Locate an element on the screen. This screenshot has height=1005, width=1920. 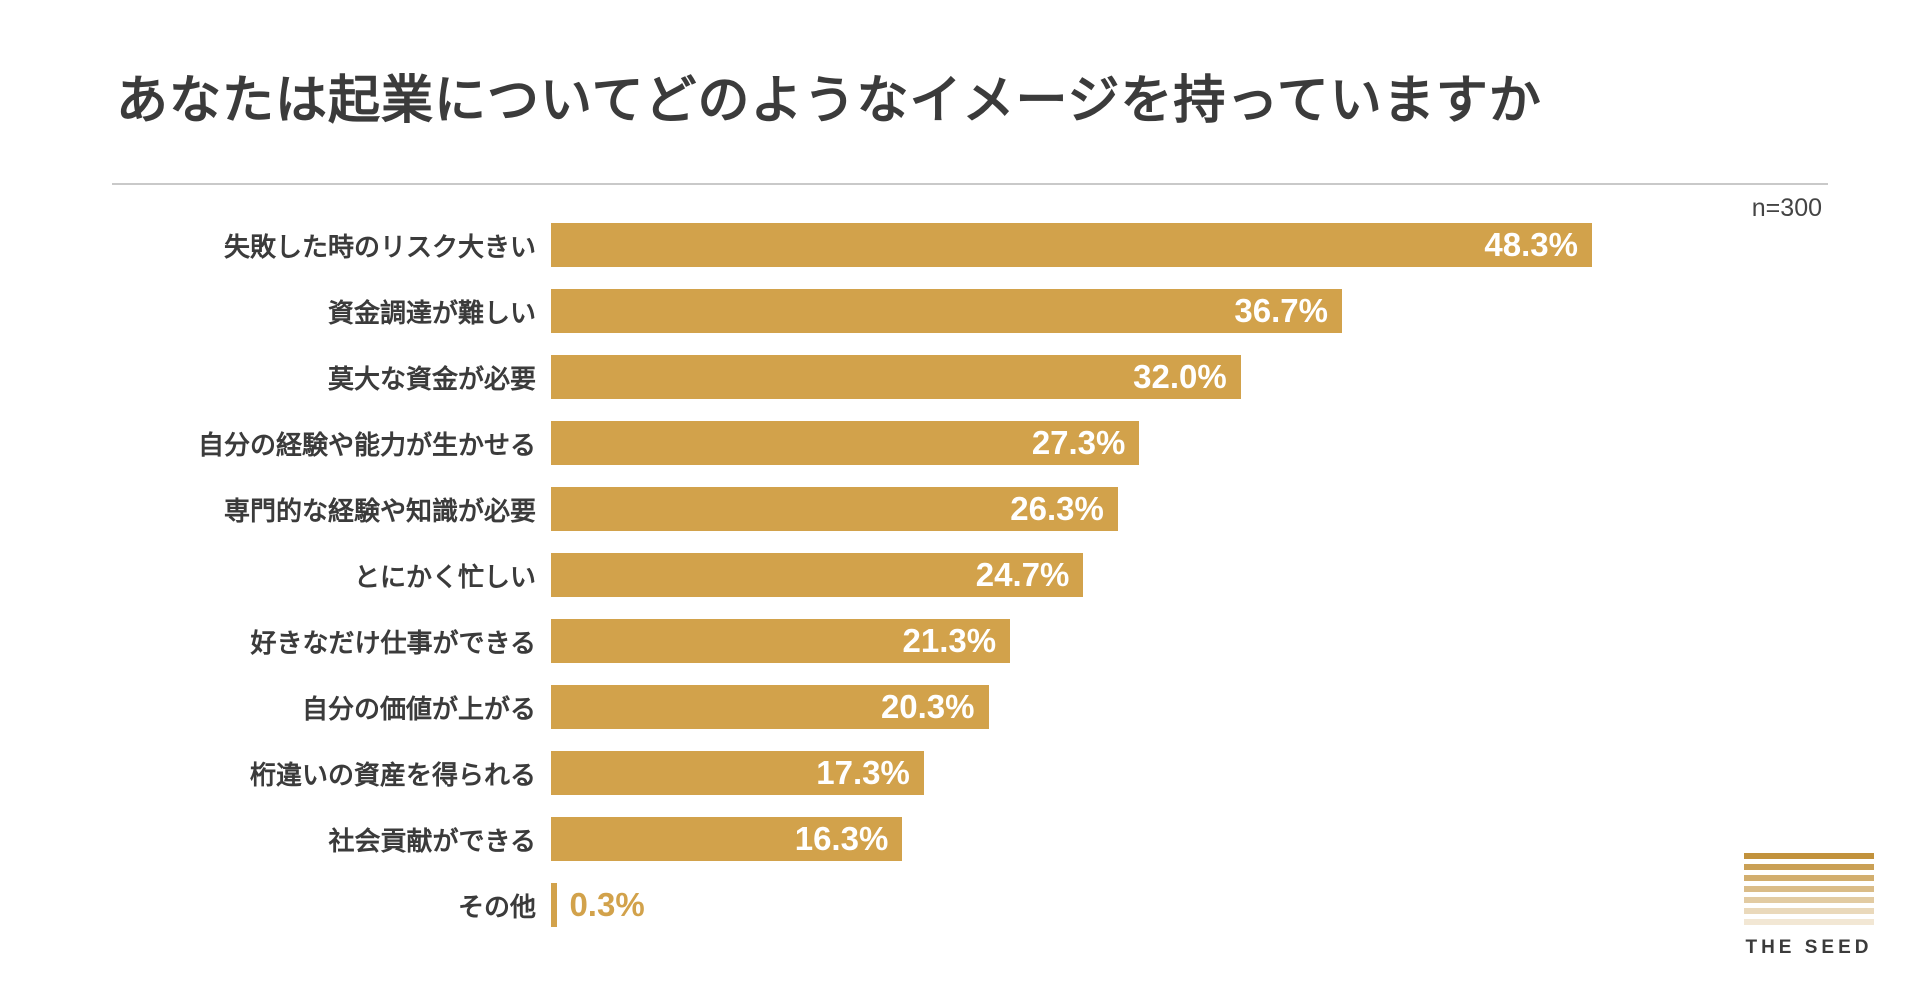
bar-track: 36.7% is located at coordinates (1071, 311).